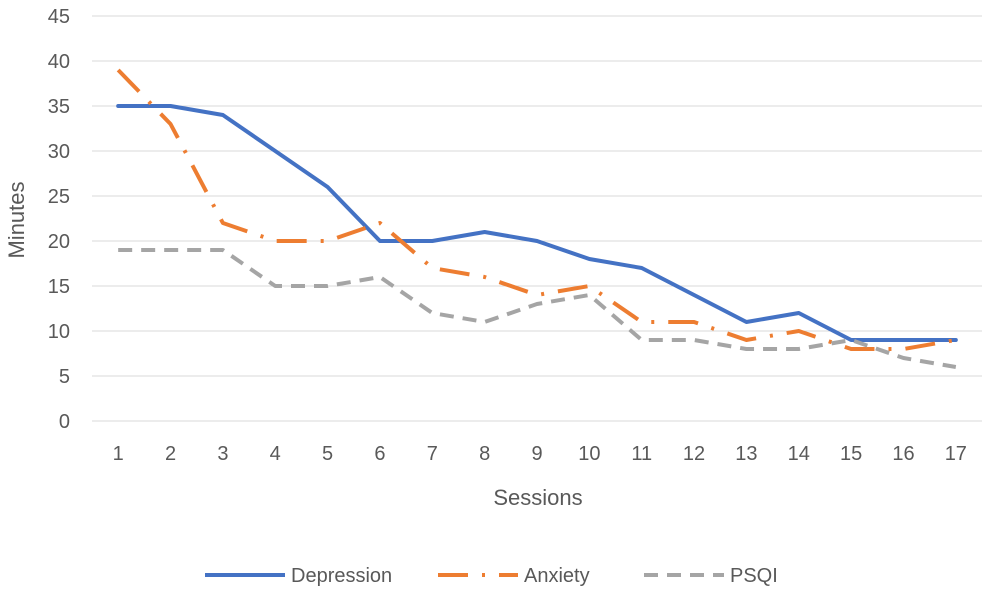 The image size is (992, 592). Describe the element at coordinates (851, 454) in the screenshot. I see `x-tick-label: 15` at that location.